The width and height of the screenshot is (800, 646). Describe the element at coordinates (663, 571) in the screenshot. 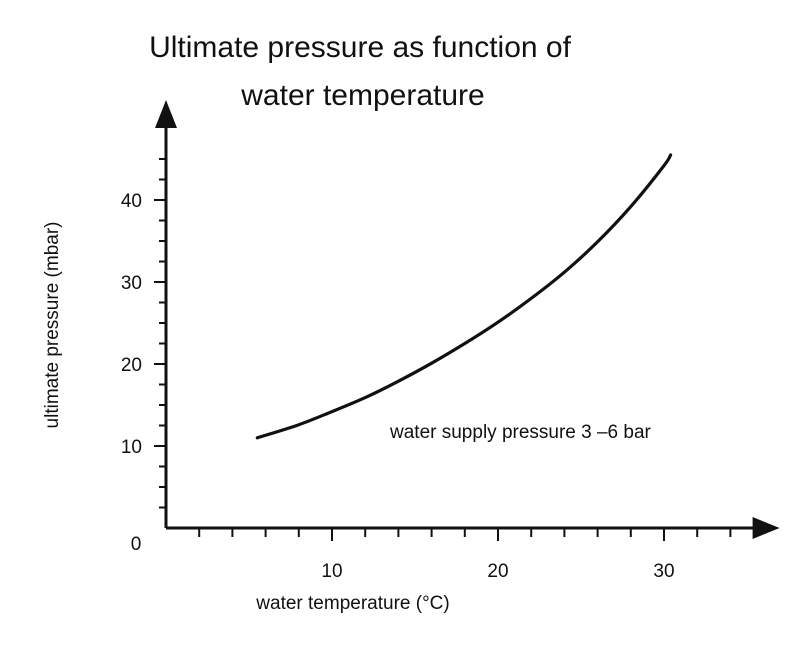

I see `x-tick-label: 30` at that location.